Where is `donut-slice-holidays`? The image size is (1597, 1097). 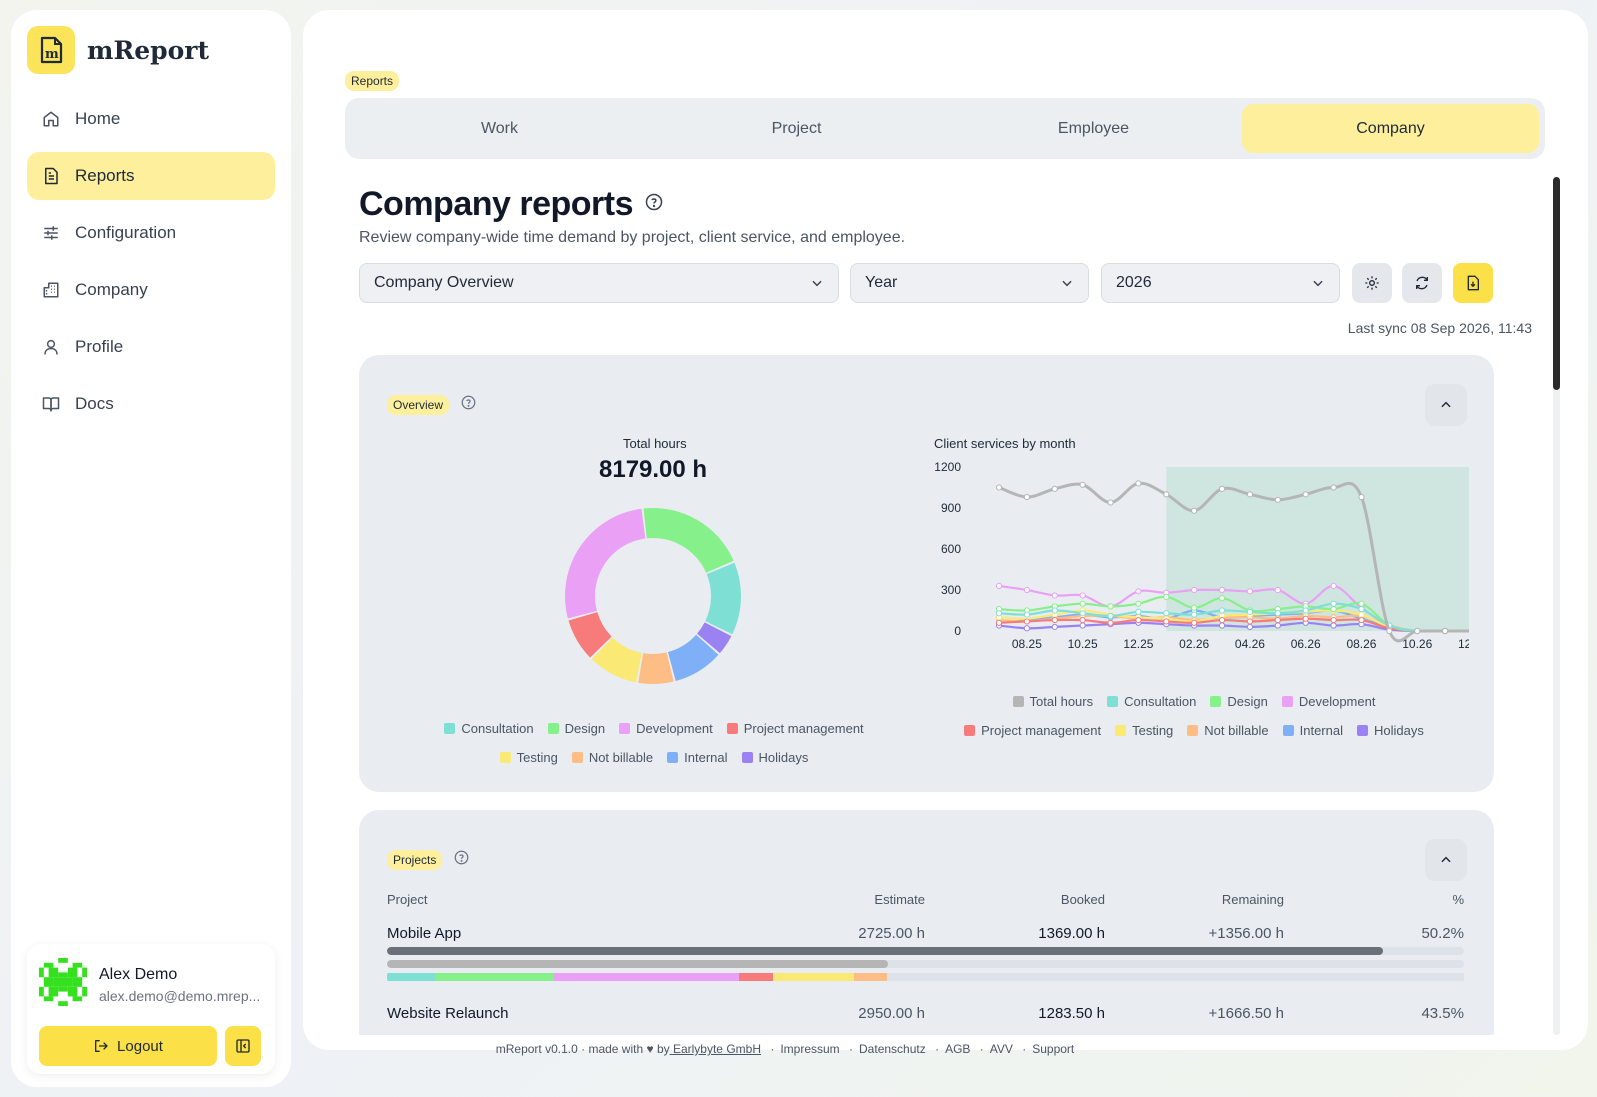 donut-slice-holidays is located at coordinates (714, 638).